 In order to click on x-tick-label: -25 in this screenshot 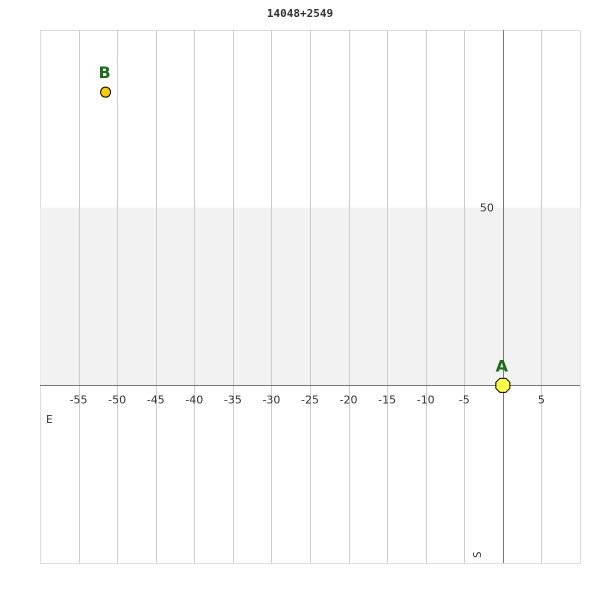, I will do `click(310, 399)`.